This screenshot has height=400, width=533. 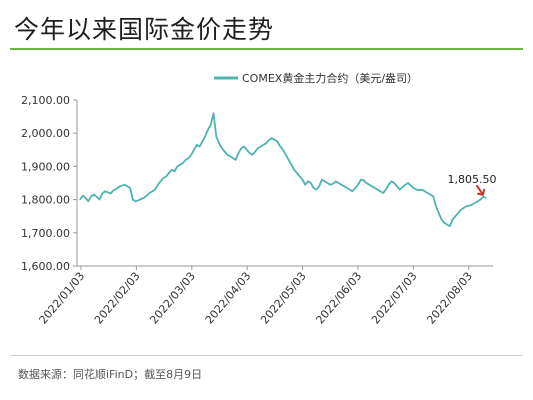 I want to click on x-tick-label: 2022/02/03, so click(x=117, y=298).